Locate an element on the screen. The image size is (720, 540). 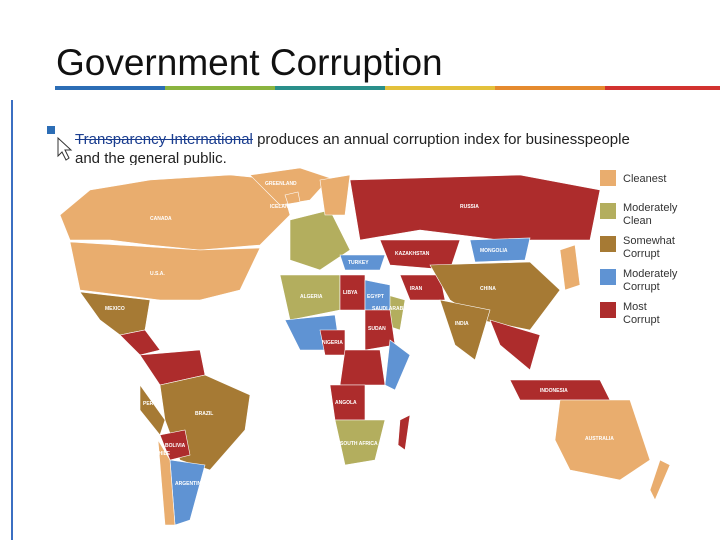
map-label: TURKEY is located at coordinates (358, 263).